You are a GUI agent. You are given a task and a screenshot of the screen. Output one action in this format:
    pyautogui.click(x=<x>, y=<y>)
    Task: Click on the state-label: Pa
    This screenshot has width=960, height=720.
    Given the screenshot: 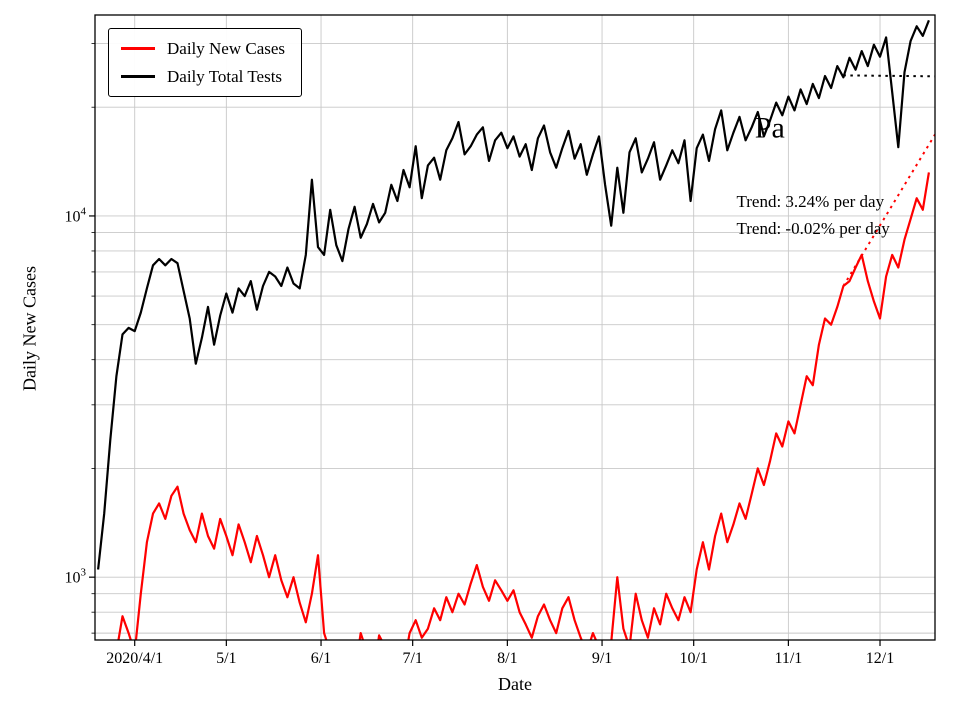 What is the action you would take?
    pyautogui.click(x=770, y=127)
    